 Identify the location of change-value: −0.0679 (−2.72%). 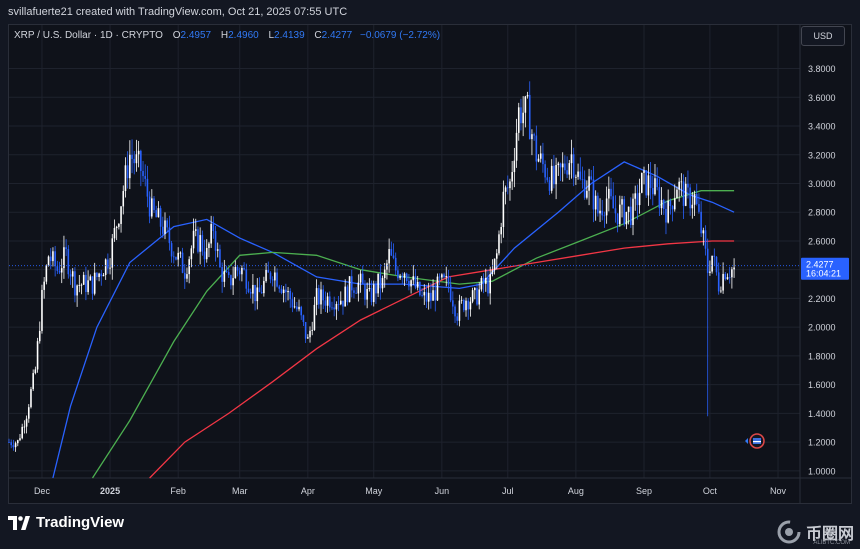
(400, 35).